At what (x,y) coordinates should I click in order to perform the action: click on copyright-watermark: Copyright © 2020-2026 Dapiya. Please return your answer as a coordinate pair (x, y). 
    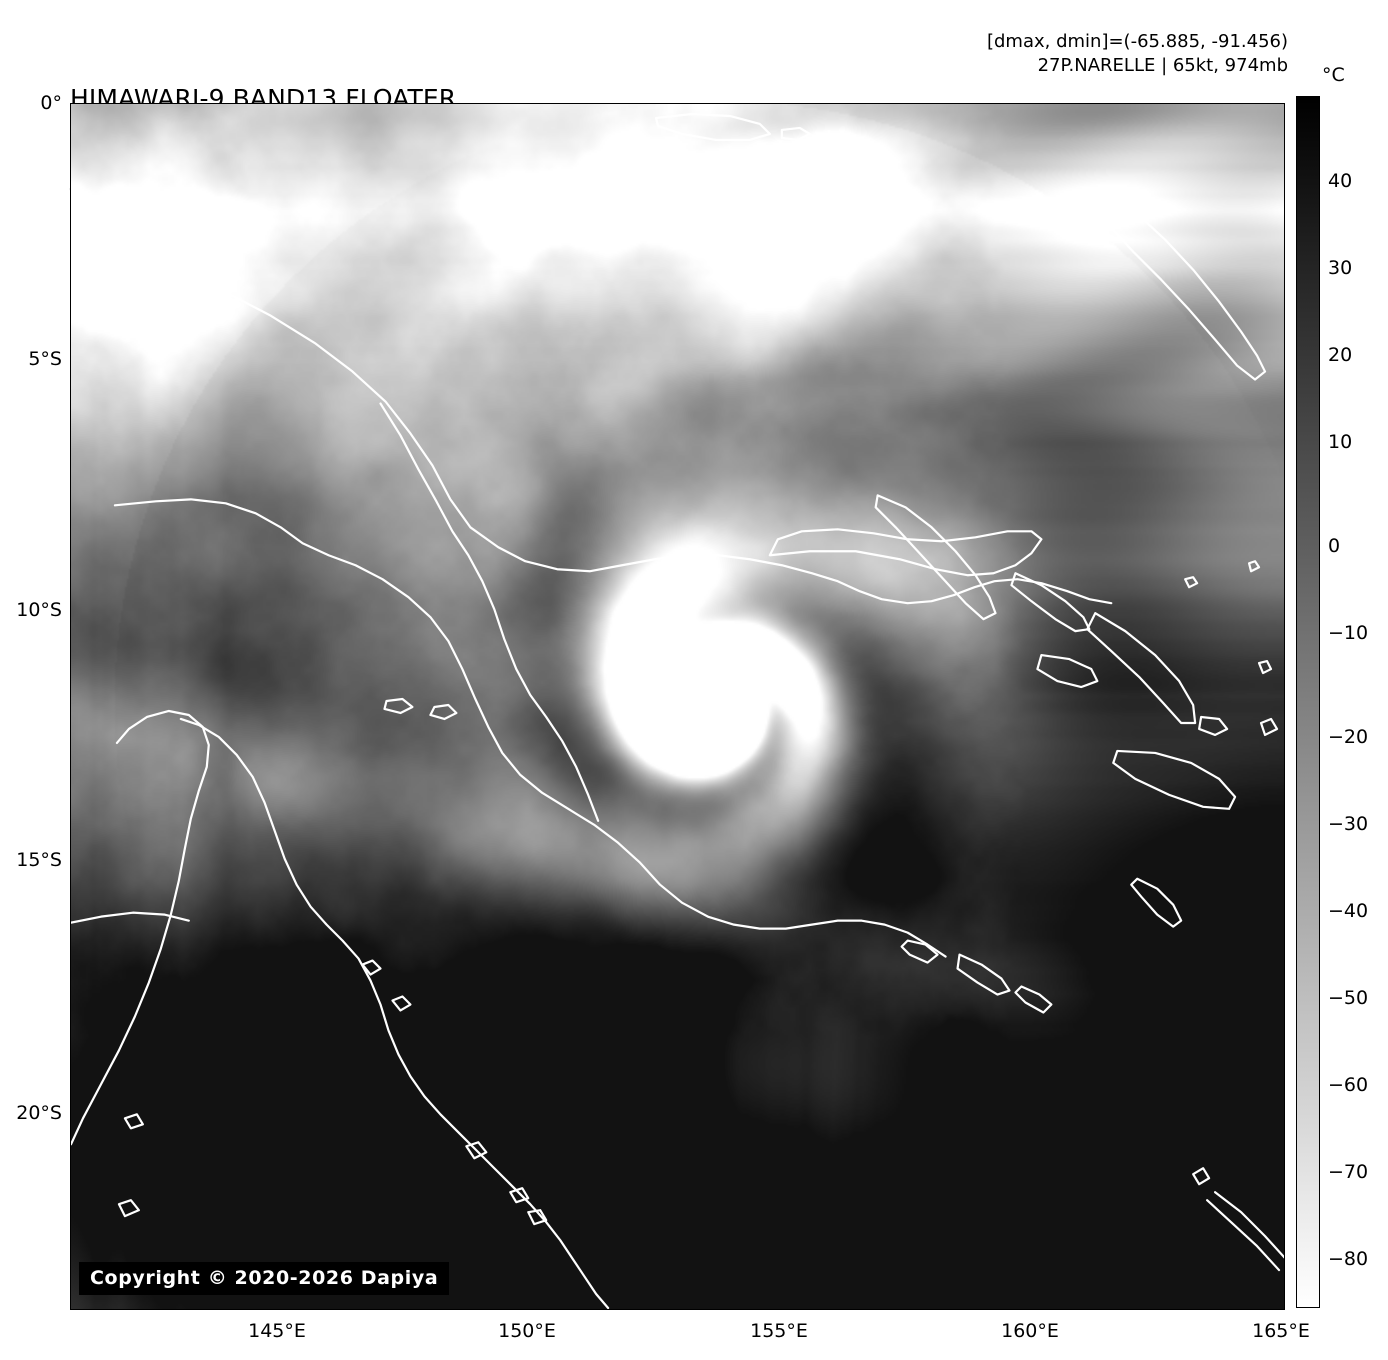
    Looking at the image, I should click on (264, 1278).